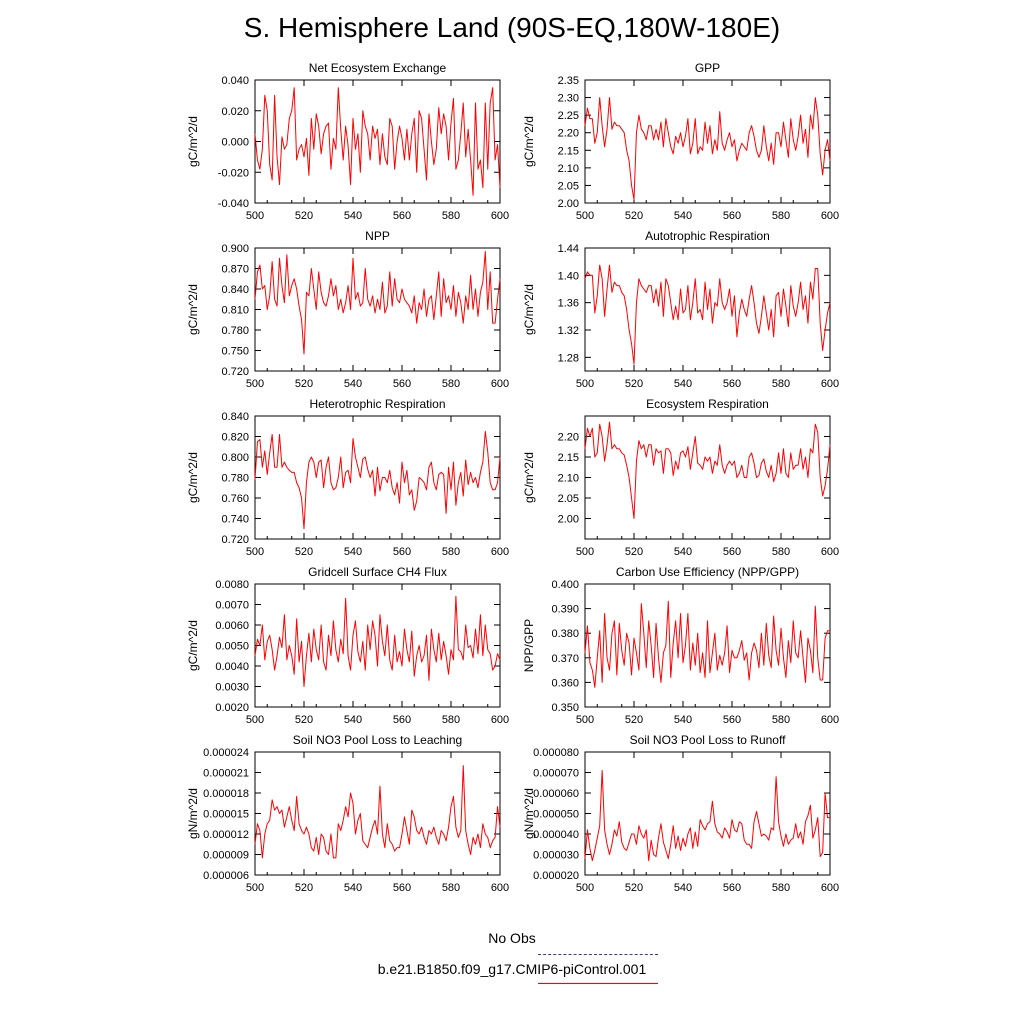 The height and width of the screenshot is (1024, 1024). I want to click on plot-9-xtick-label-2: 540, so click(683, 888).